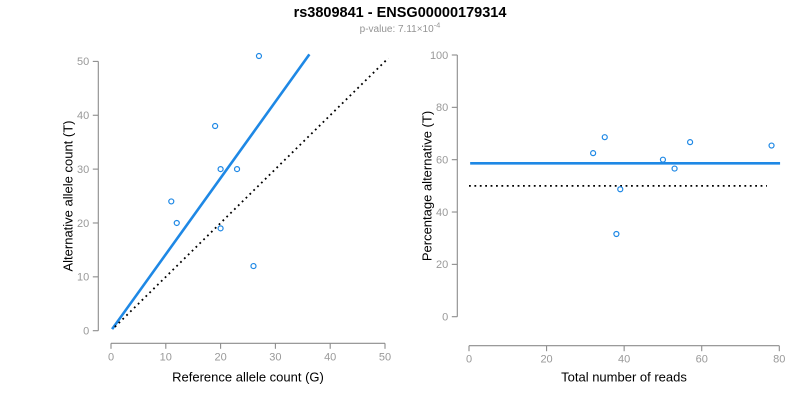 Image resolution: width=800 pixels, height=400 pixels. Describe the element at coordinates (624, 377) in the screenshot. I see `right-x-axis-title: Total number of reads` at that location.